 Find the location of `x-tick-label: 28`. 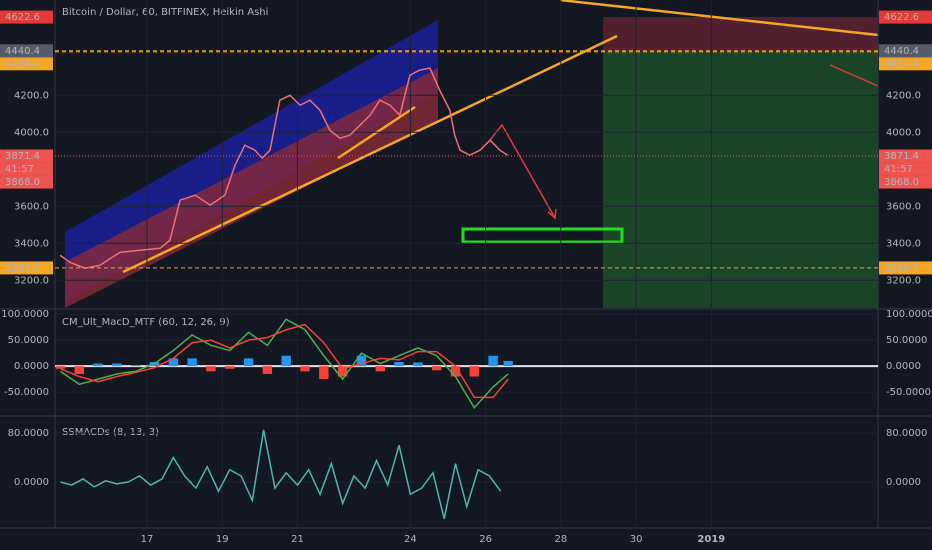

x-tick-label: 28 is located at coordinates (560, 539).